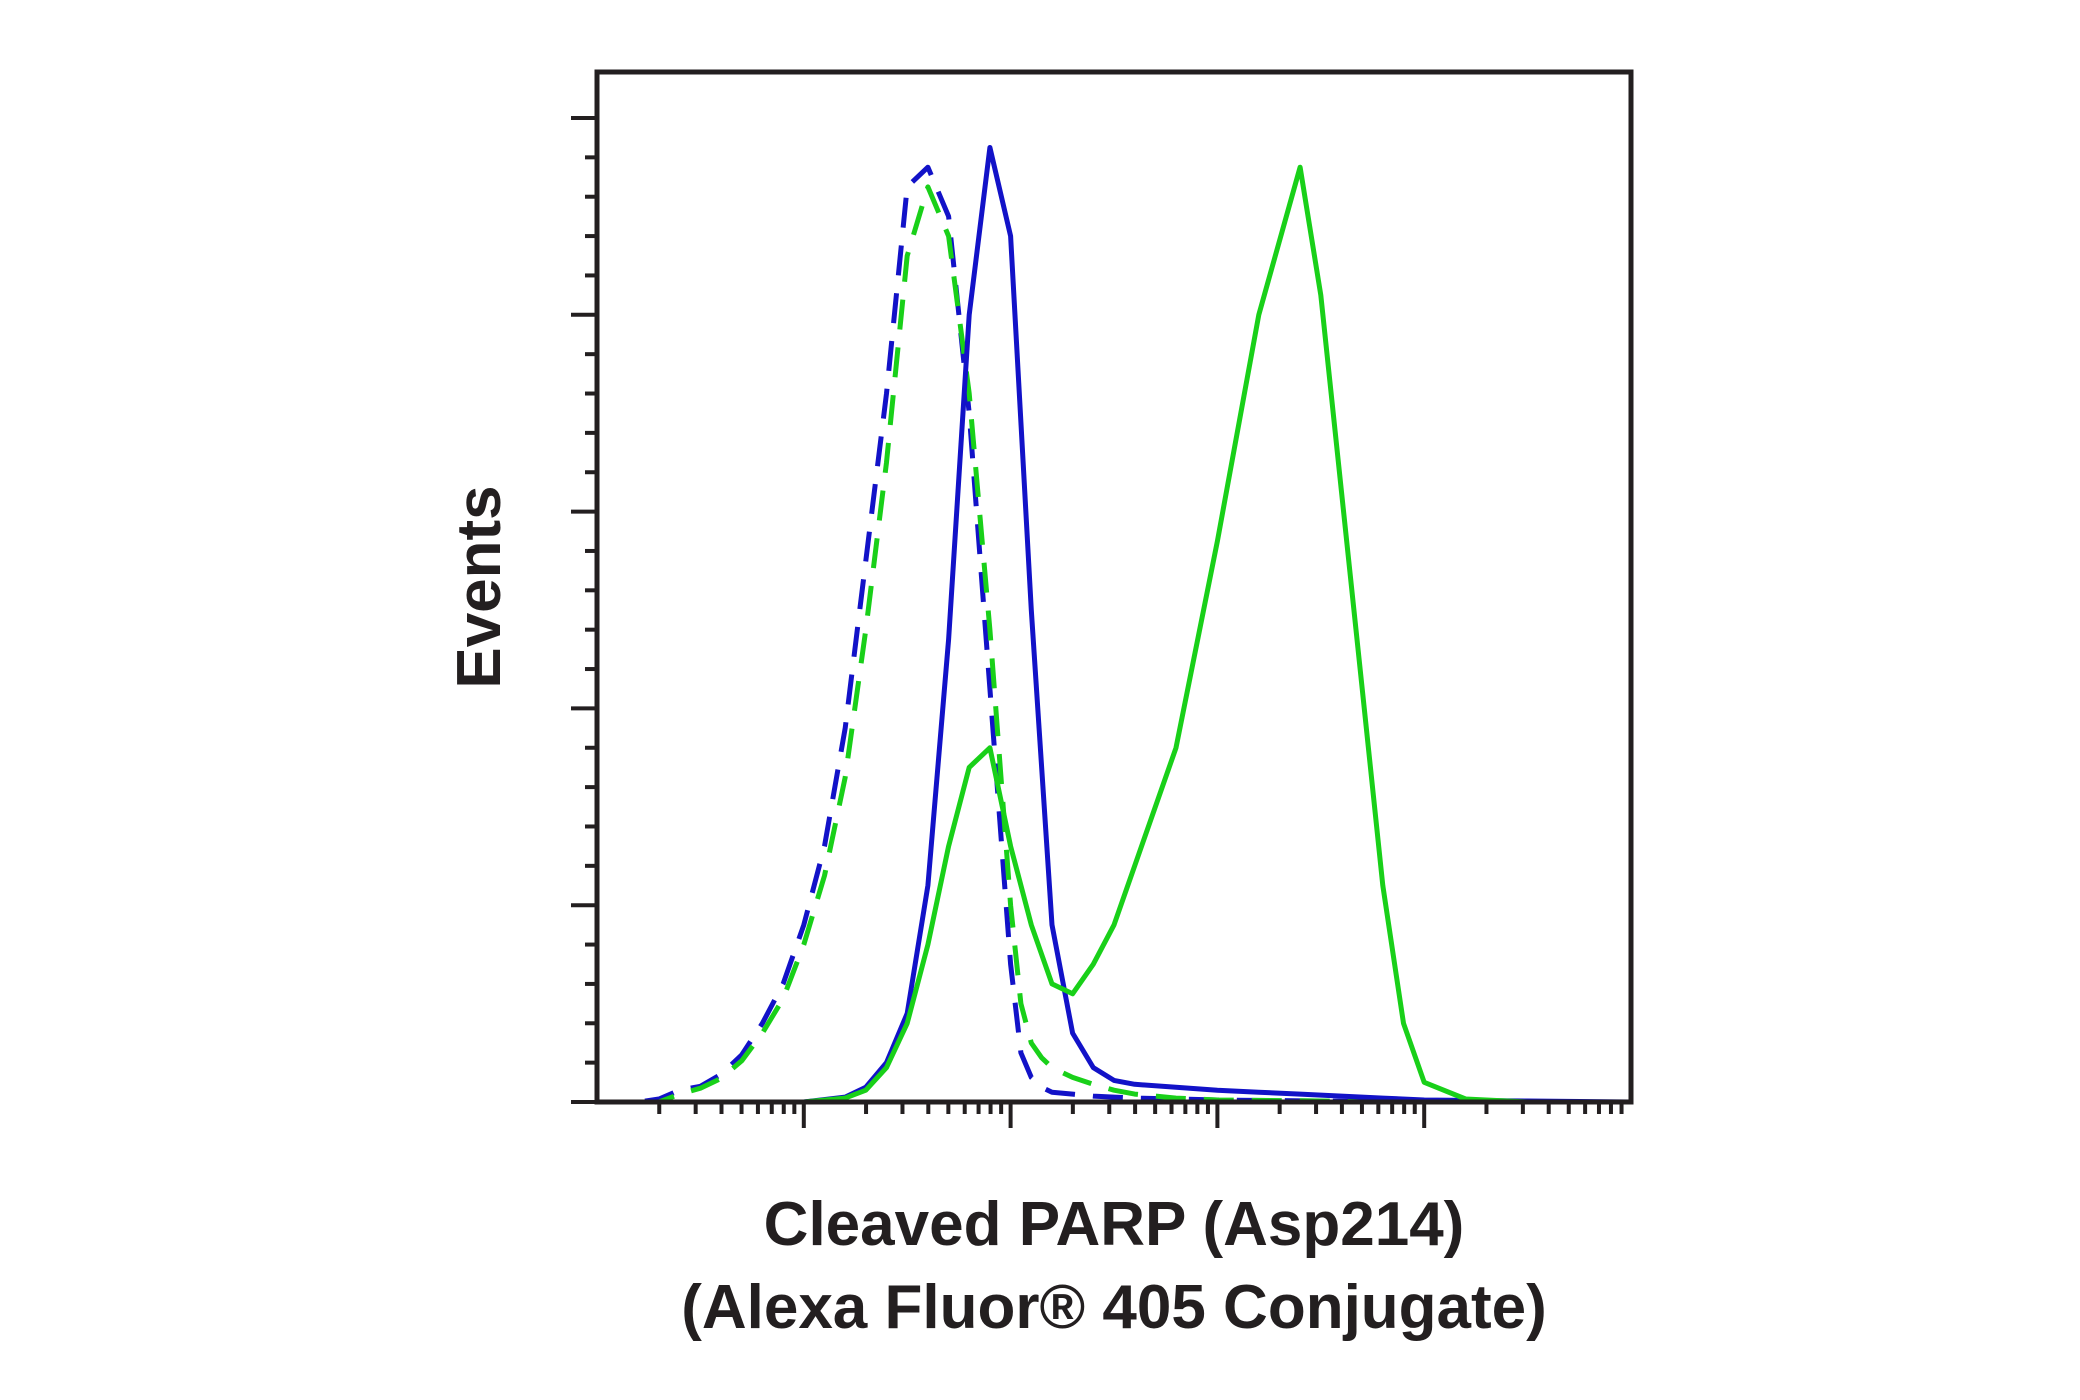 The image size is (2080, 1400). Describe the element at coordinates (1114, 1307) in the screenshot. I see `x-axis-label-line2: (Alexa Fluor® 405 Conjugate)` at that location.